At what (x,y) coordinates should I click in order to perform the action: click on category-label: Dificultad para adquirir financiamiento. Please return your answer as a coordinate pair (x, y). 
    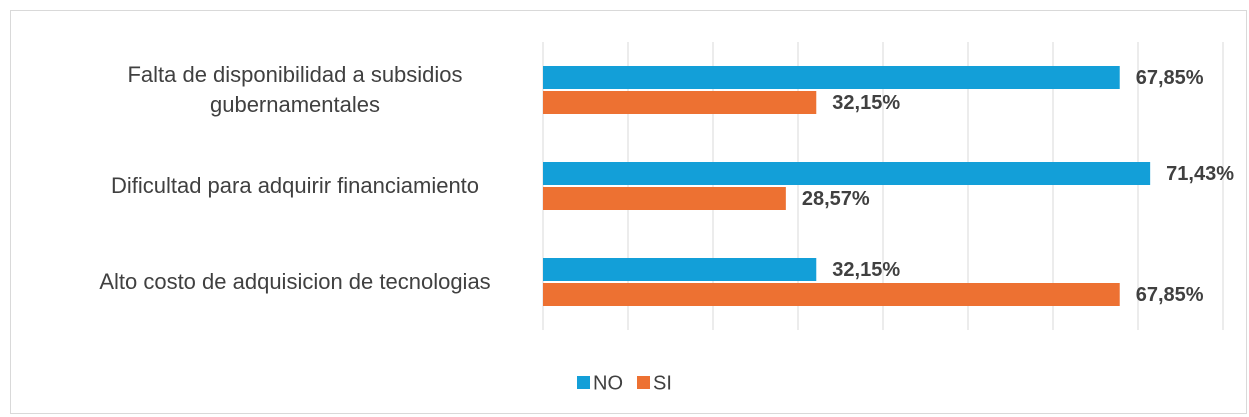
    Looking at the image, I should click on (295, 185).